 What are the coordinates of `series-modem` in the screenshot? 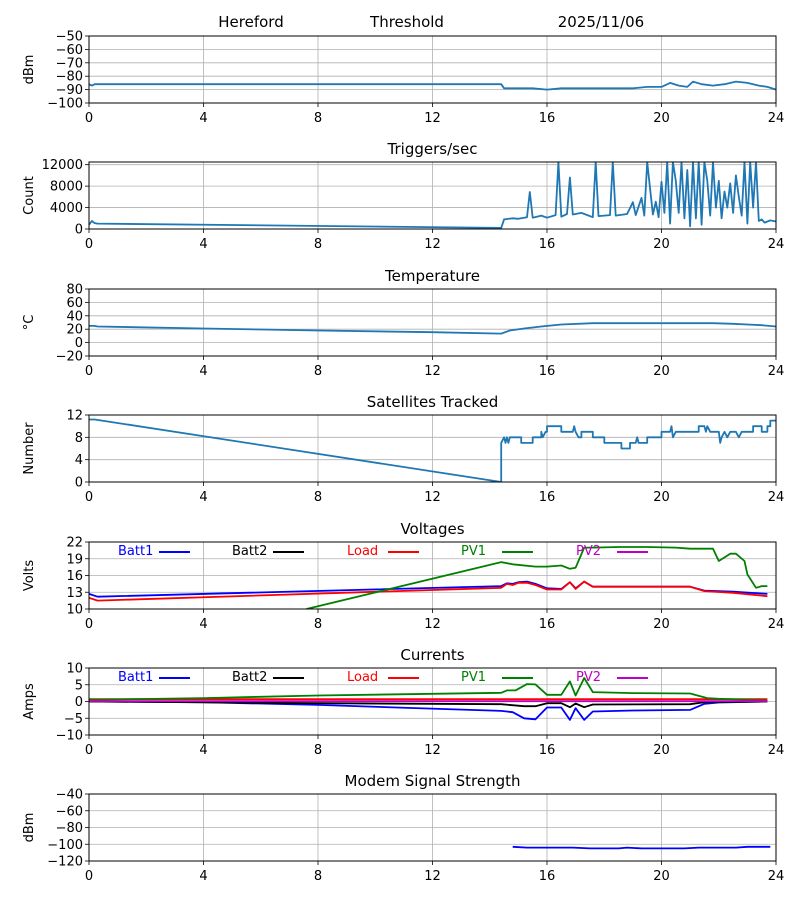 It's located at (641, 847).